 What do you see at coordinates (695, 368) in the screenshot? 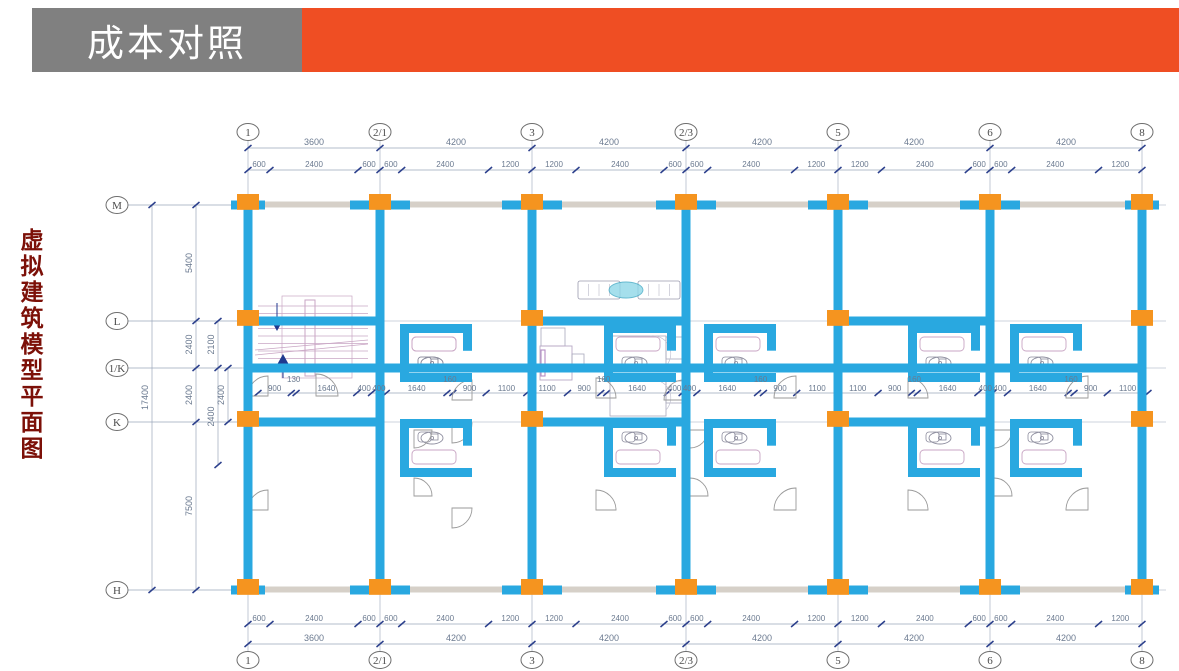
I see `corridor-wall` at bounding box center [695, 368].